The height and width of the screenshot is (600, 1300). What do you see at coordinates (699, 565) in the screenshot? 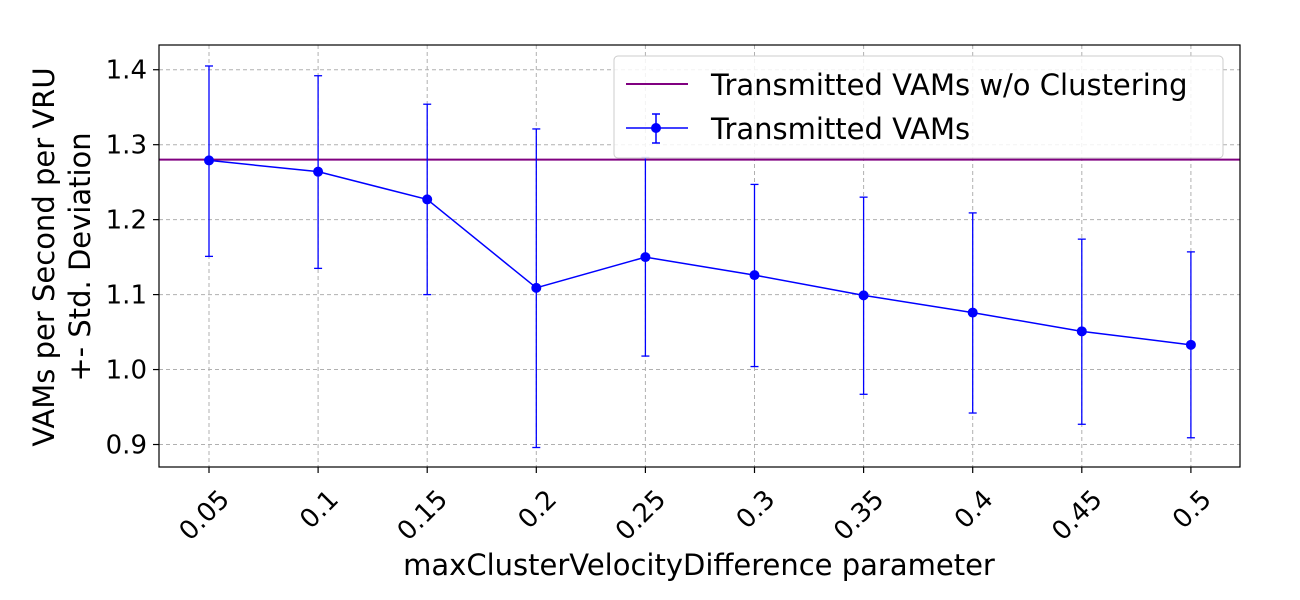
I see `x-axis-label: maxClusterVelocityDifference parameter` at bounding box center [699, 565].